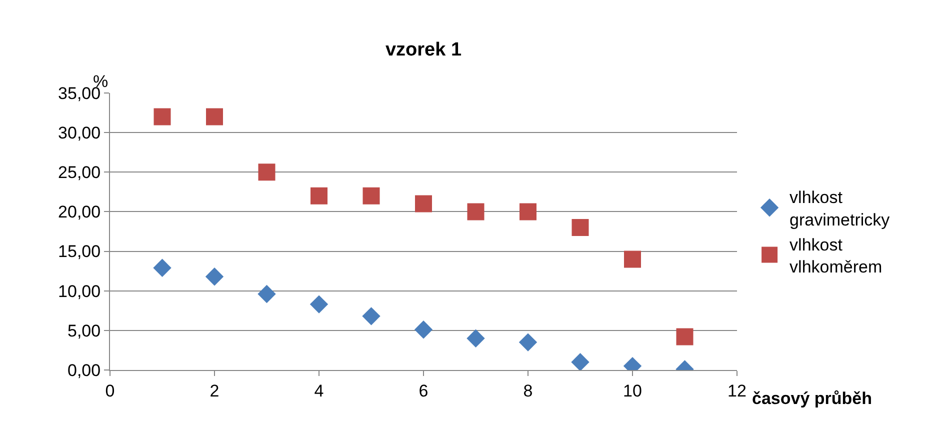 This screenshot has width=951, height=423. What do you see at coordinates (110, 390) in the screenshot?
I see `x-tick-label: 0` at bounding box center [110, 390].